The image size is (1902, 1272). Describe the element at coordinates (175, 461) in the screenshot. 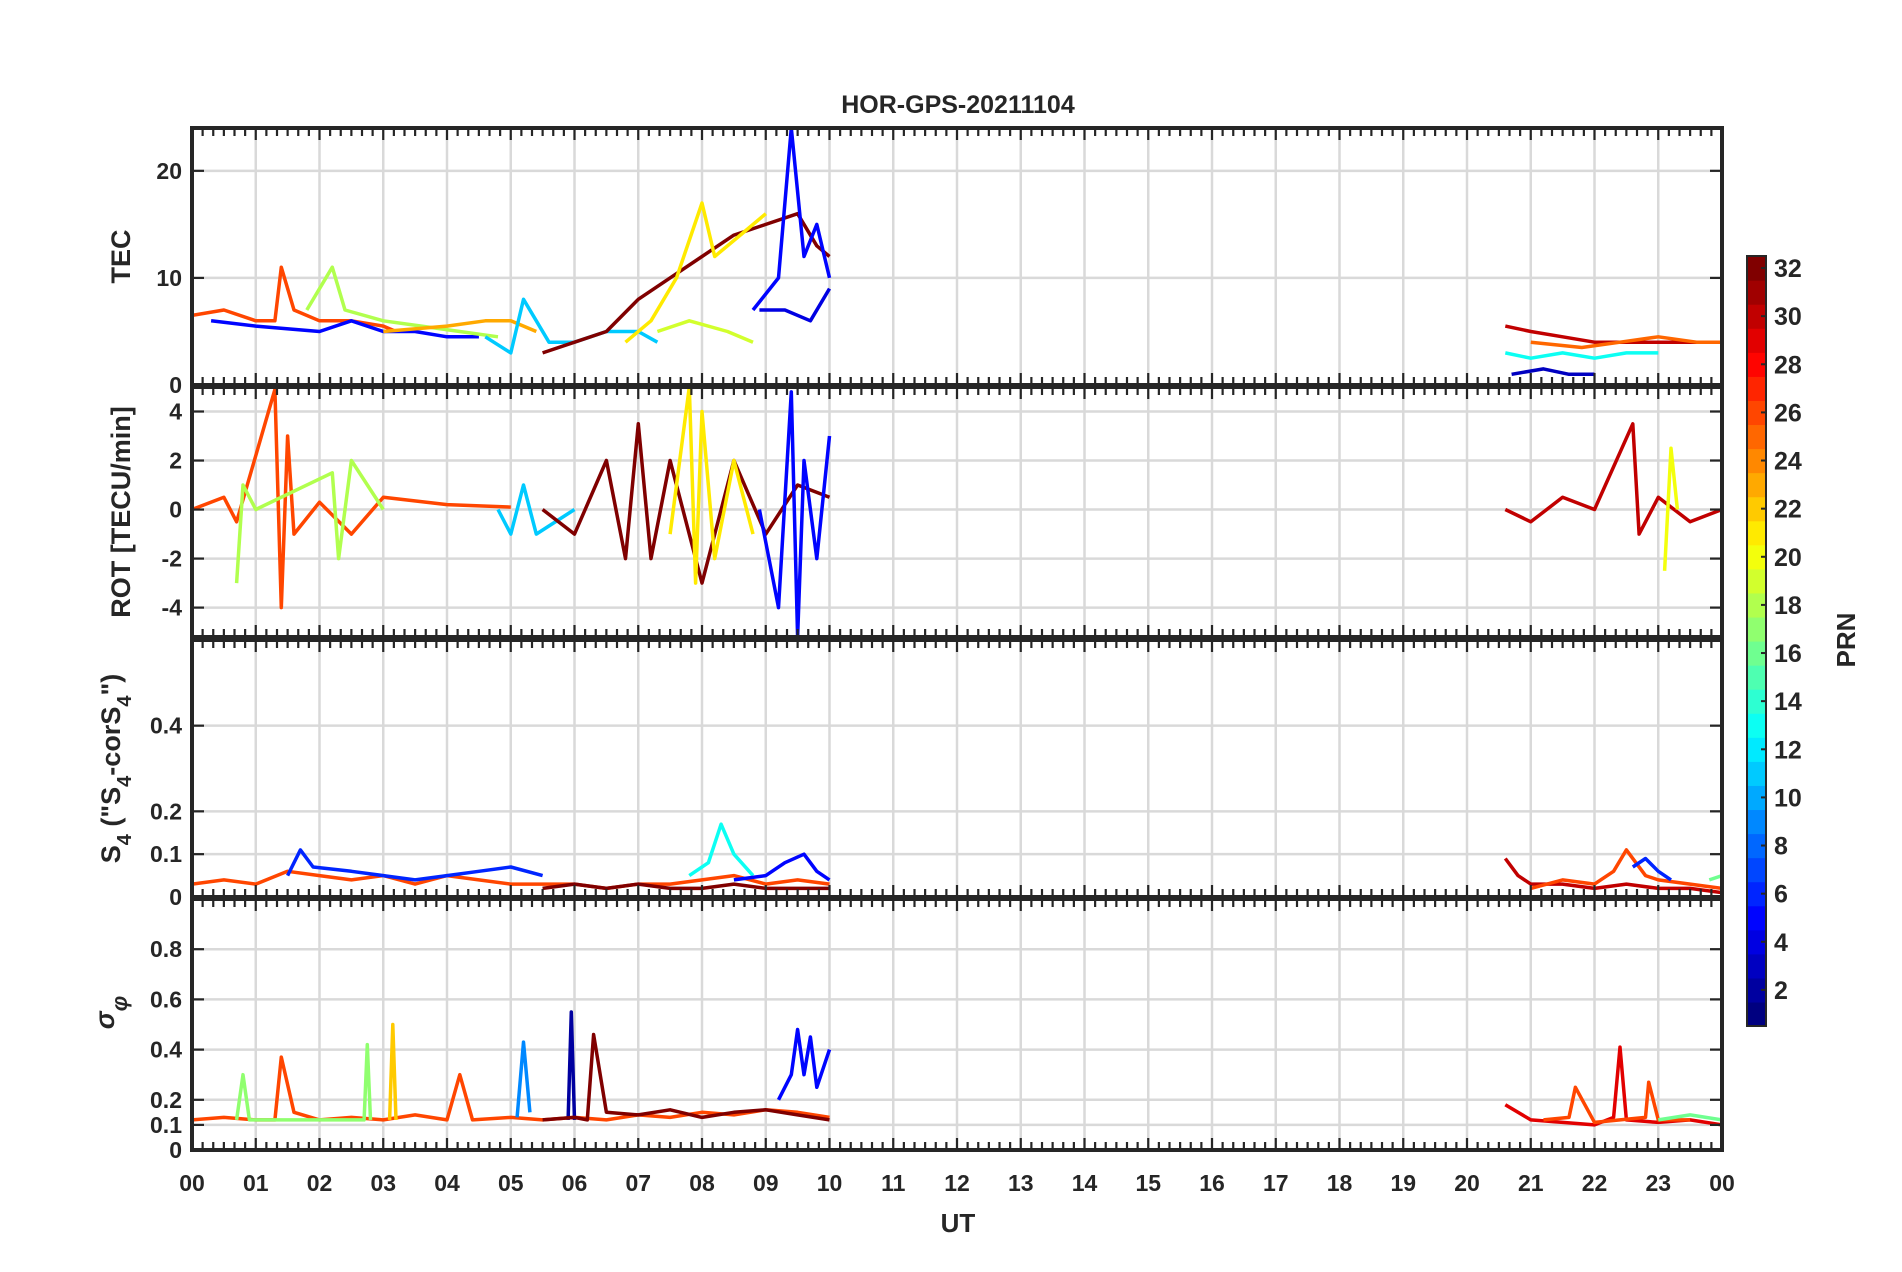

I see `y-tick-label: 2` at that location.